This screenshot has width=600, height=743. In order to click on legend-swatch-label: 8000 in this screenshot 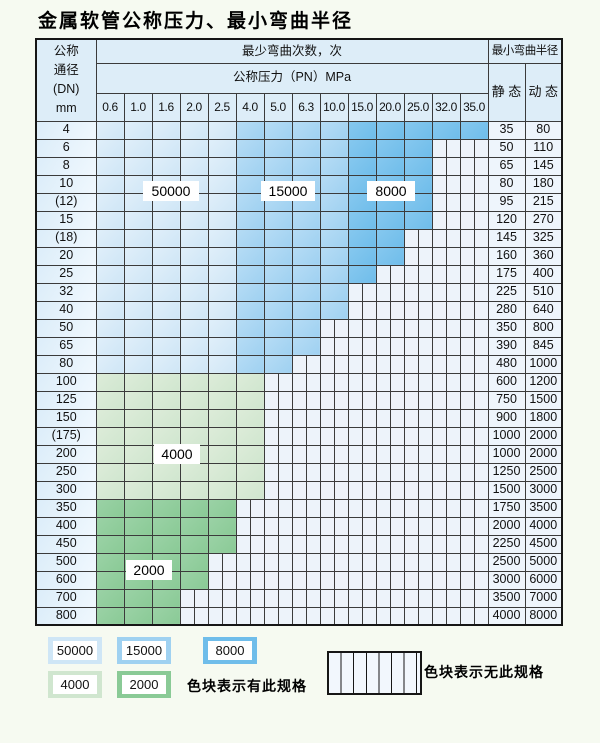, I will do `click(230, 650)`.